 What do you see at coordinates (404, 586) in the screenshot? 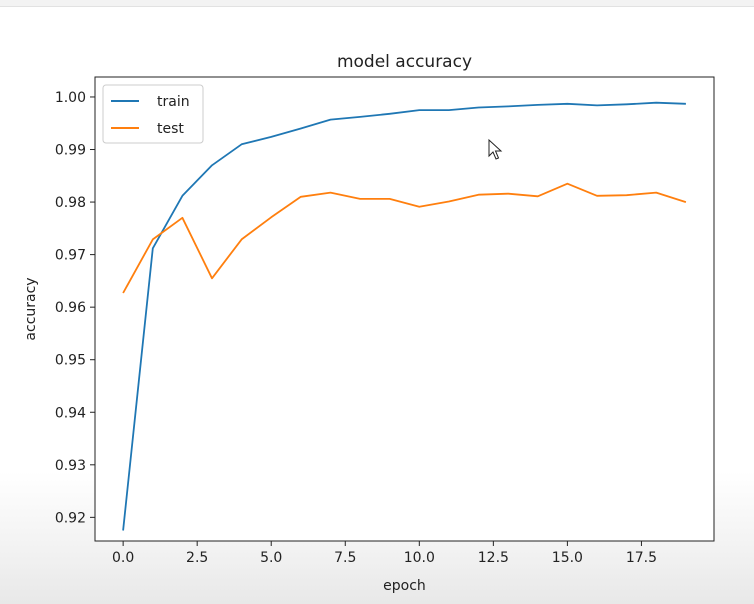
I see `x-axis-label: epoch` at bounding box center [404, 586].